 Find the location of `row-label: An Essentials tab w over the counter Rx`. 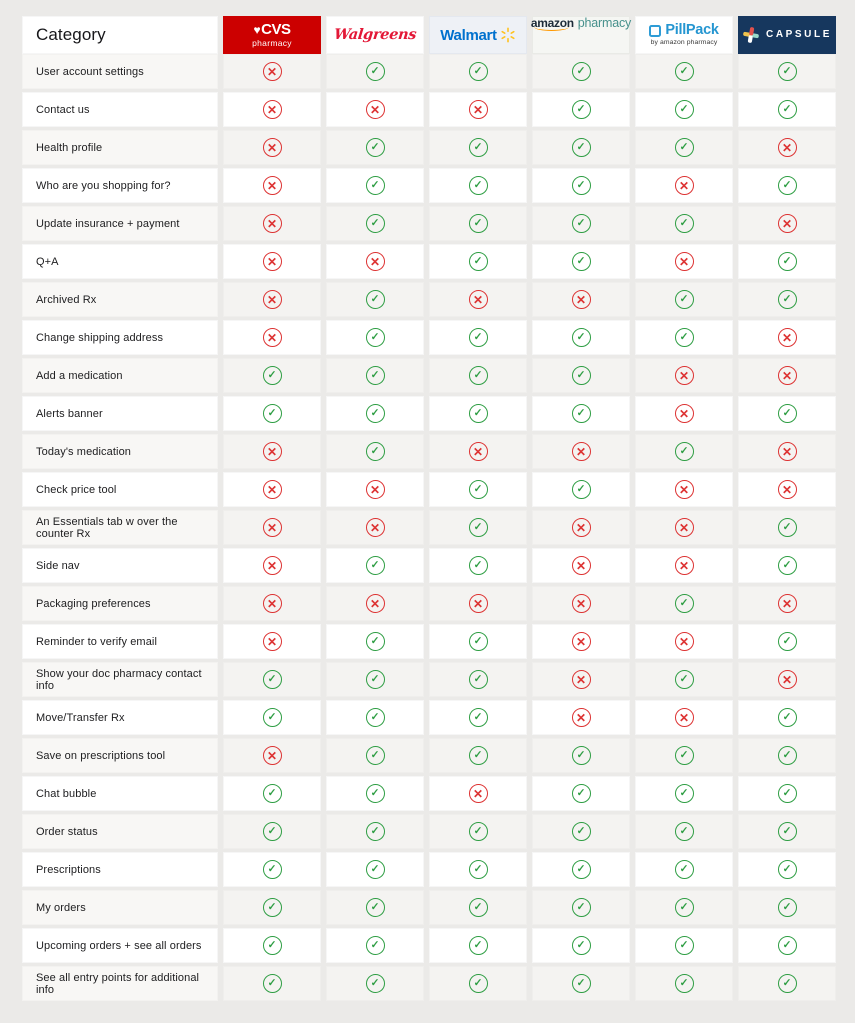

row-label: An Essentials tab w over the counter Rx is located at coordinates (107, 527).